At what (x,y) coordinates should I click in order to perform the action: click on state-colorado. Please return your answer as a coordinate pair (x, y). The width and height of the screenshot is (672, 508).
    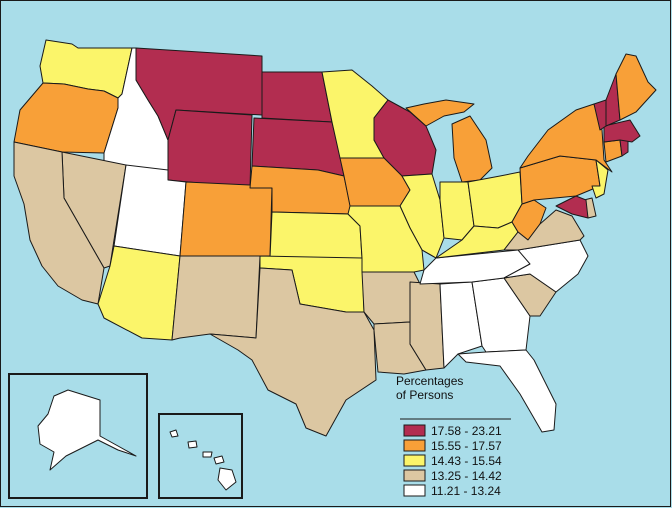
    Looking at the image, I should click on (226, 219).